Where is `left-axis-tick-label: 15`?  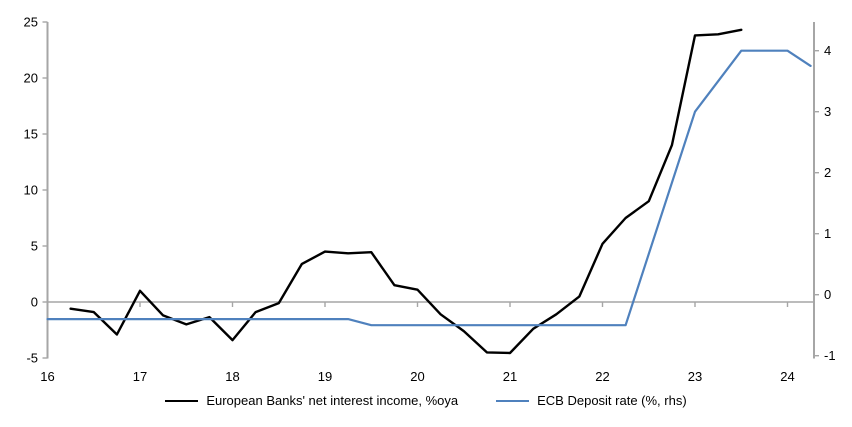 left-axis-tick-label: 15 is located at coordinates (31, 134).